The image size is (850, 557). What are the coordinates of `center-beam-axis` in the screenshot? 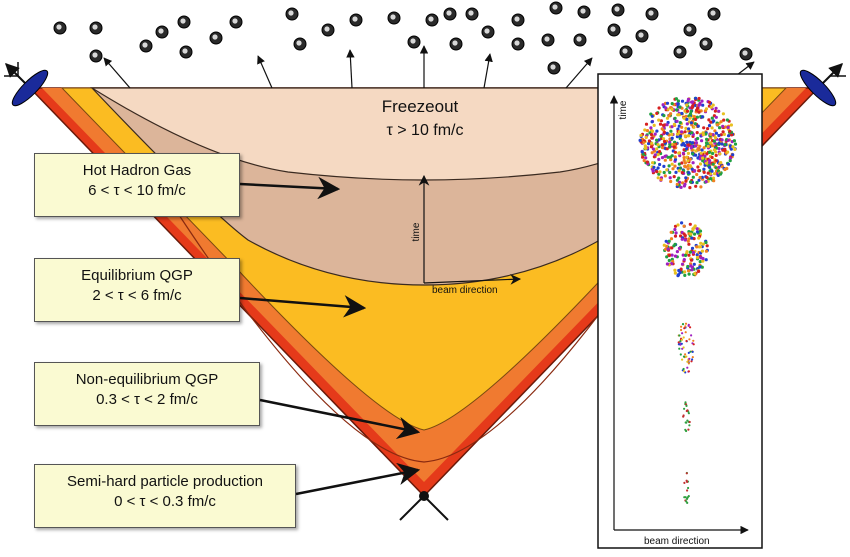 It's located at (472, 279).